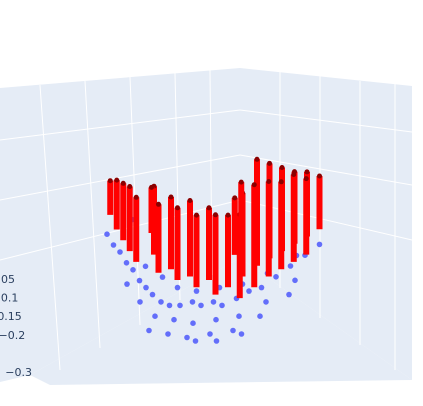  What do you see at coordinates (12, 335) in the screenshot?
I see `z-tick-label: −0.2` at bounding box center [12, 335].